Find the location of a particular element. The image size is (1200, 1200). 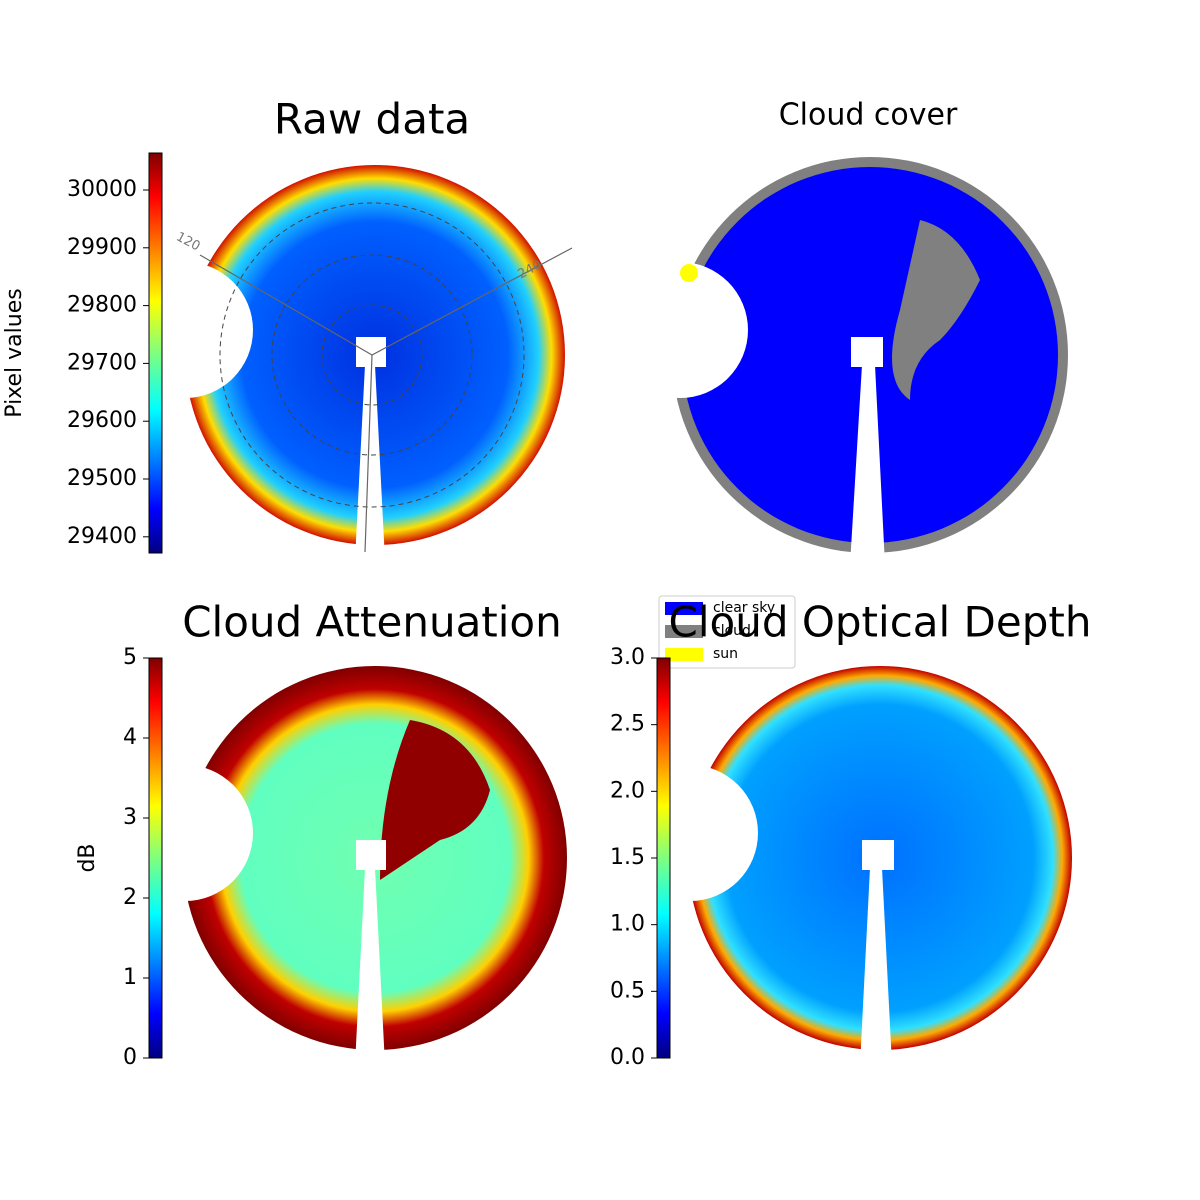

legend-label: cloud is located at coordinates (732, 631).